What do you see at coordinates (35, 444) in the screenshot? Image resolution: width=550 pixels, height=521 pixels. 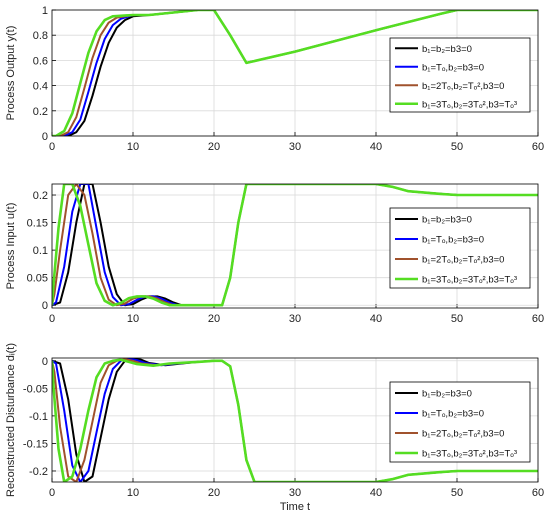 I see `y-tick-label: -0.15` at bounding box center [35, 444].